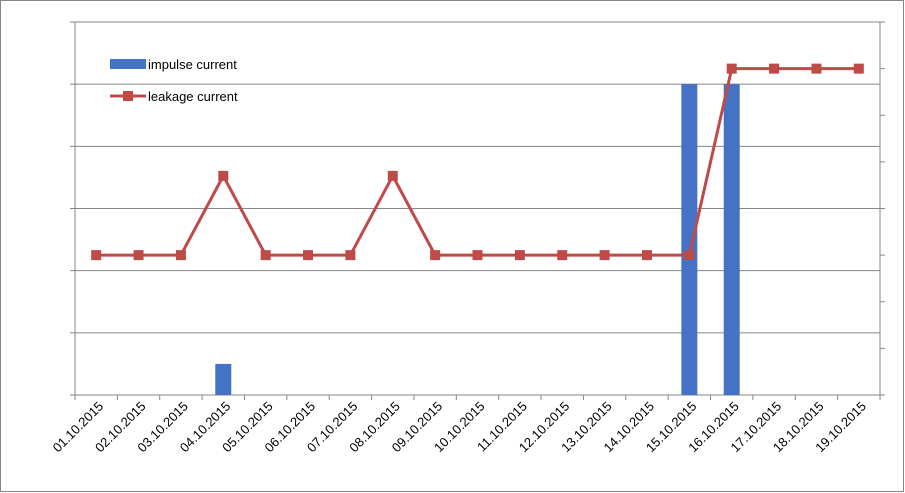 Image resolution: width=905 pixels, height=493 pixels. What do you see at coordinates (193, 96) in the screenshot?
I see `legend-label: leakage current` at bounding box center [193, 96].